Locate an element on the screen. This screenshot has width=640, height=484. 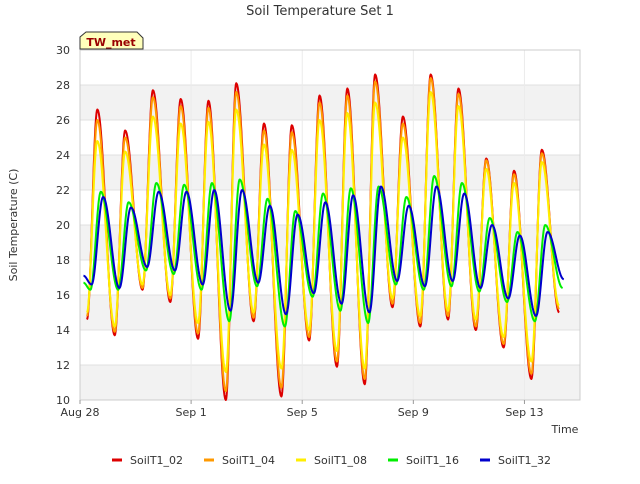
legend-label: SoilT1_16 is located at coordinates (432, 460).